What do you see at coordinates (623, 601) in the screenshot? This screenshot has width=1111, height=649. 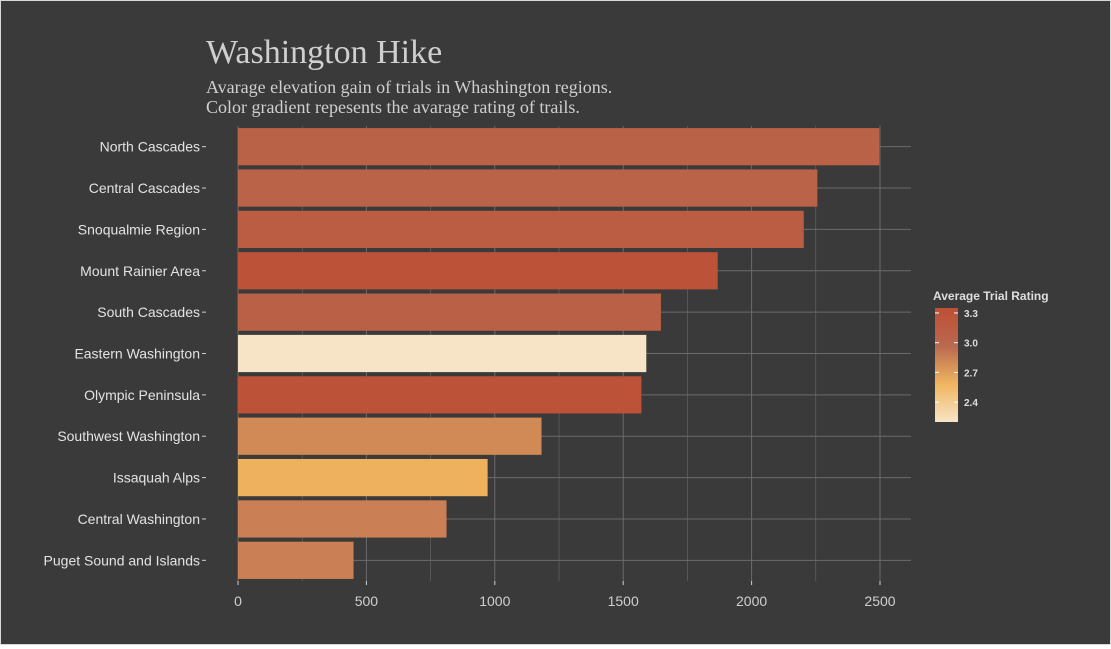 I see `x-tick-label: 1500` at bounding box center [623, 601].